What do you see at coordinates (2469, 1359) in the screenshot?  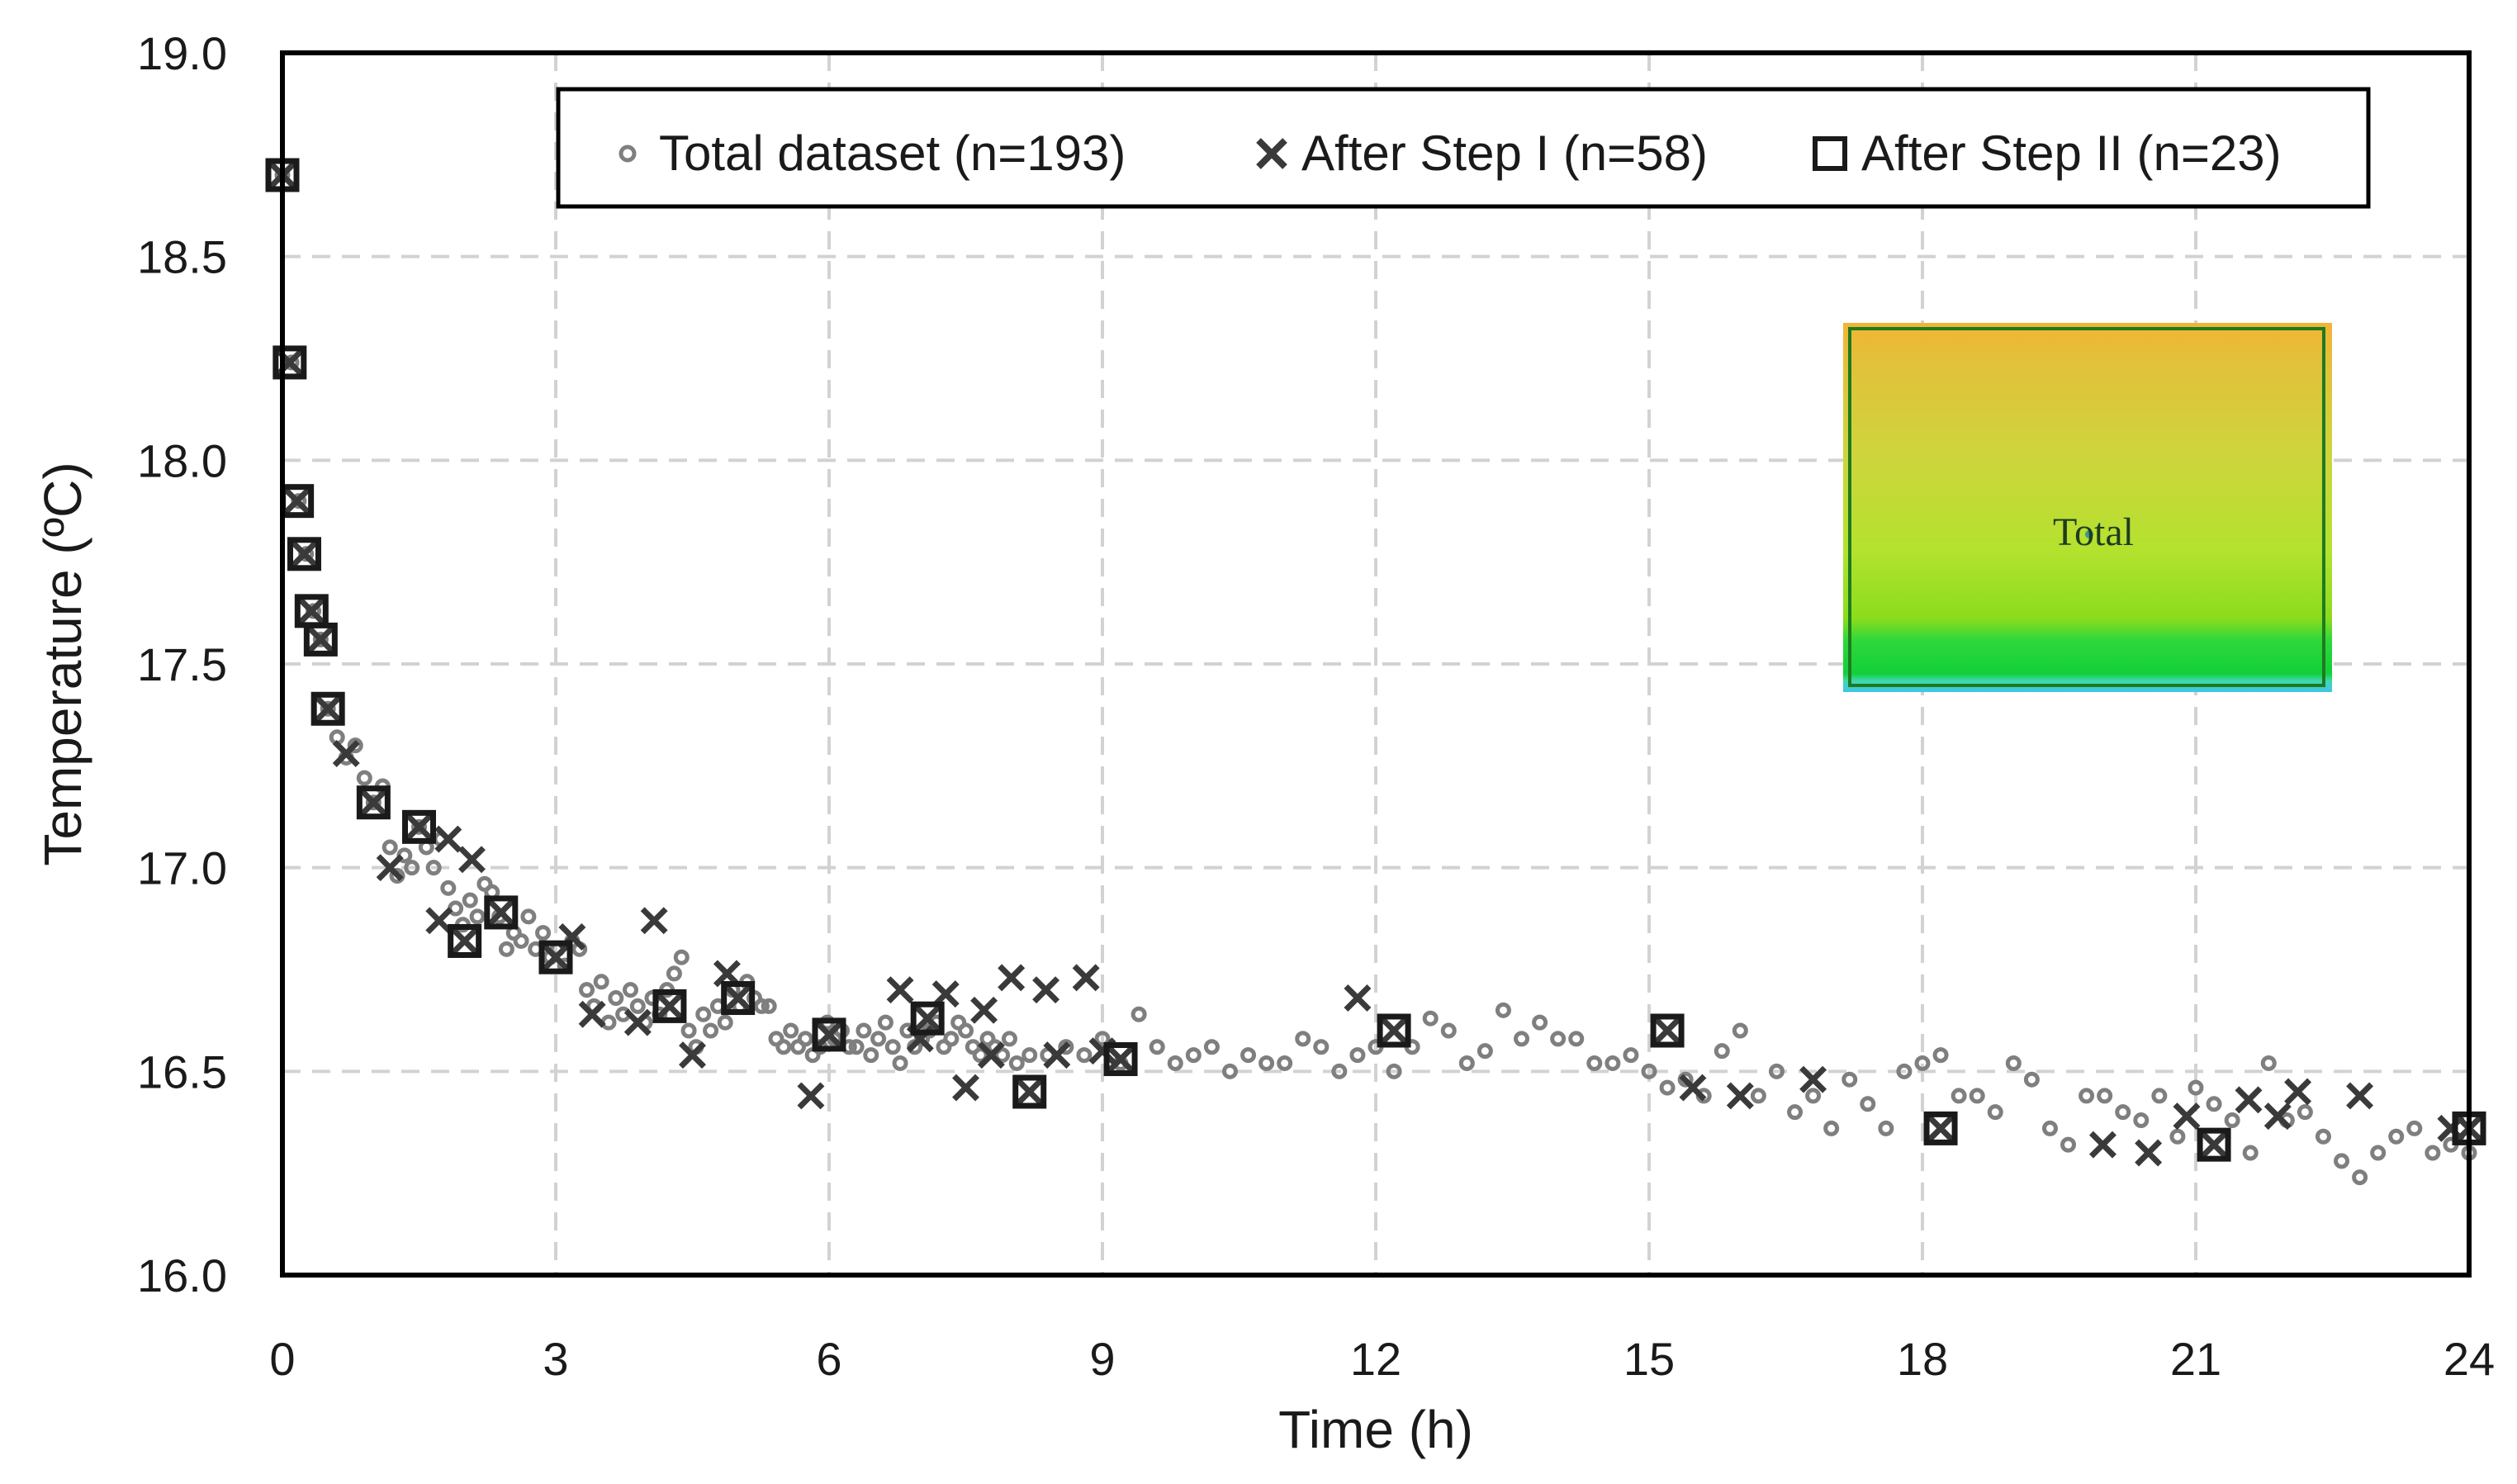 I see `x-tick-label: 24` at bounding box center [2469, 1359].